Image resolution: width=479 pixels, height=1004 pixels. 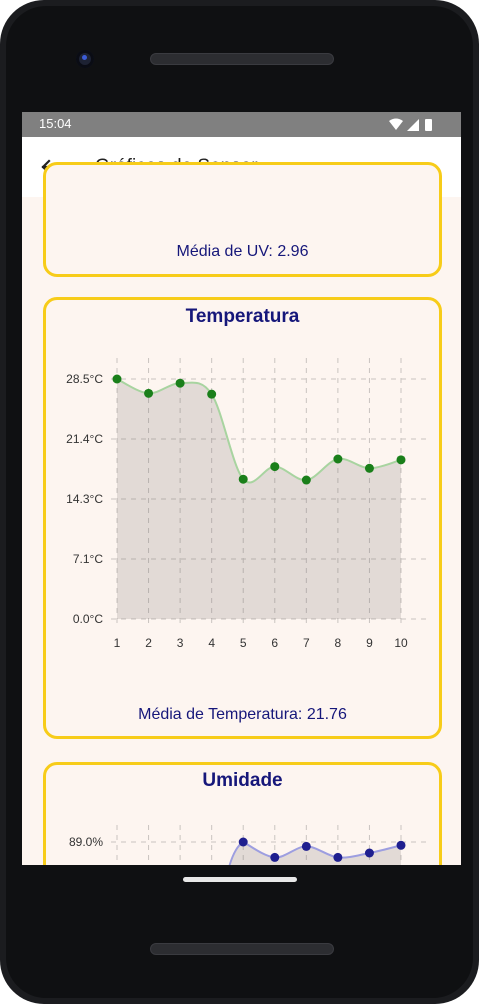 I want to click on temperature-average: Média de Temperatura: 21.76, so click(x=242, y=714).